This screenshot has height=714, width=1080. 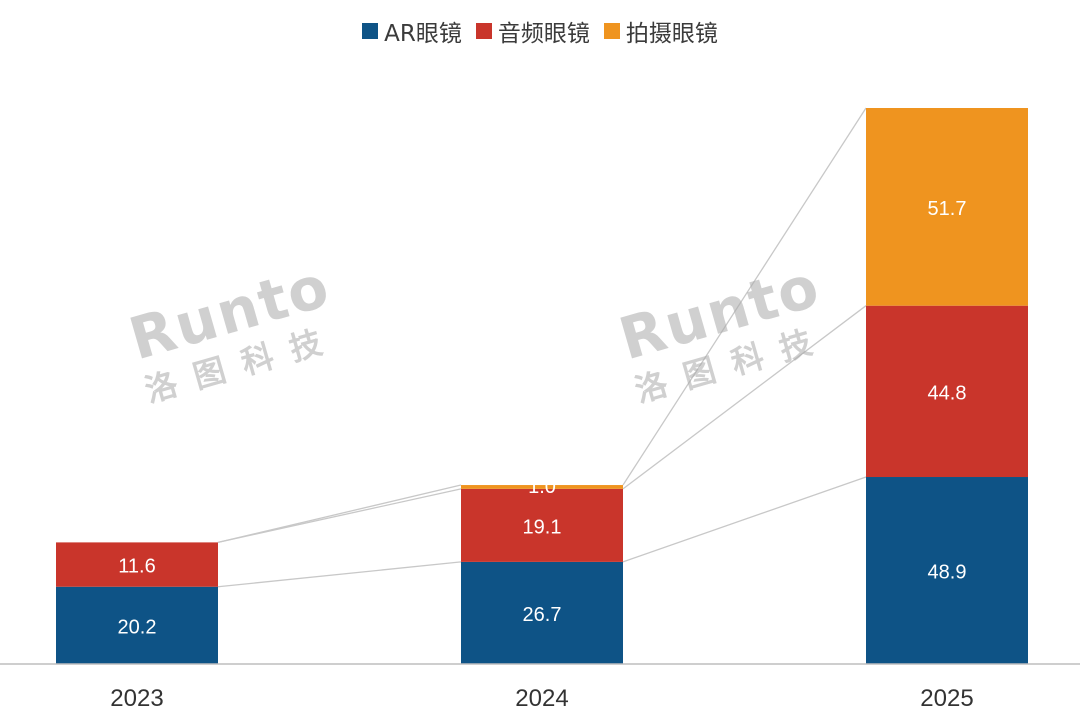 I want to click on data-label-2025-1: 44.8, so click(x=947, y=393).